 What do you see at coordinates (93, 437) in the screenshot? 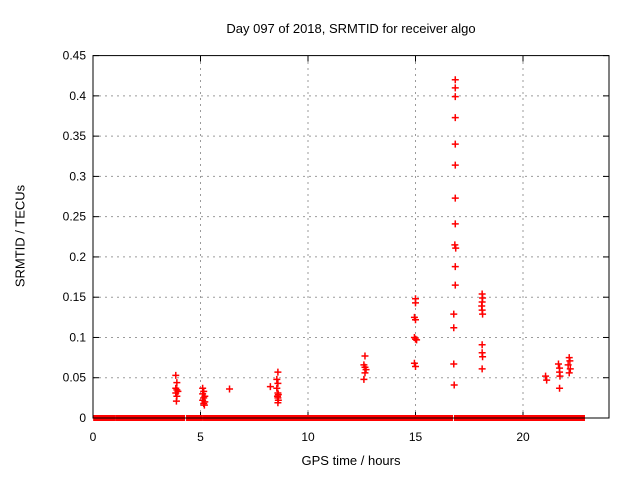
I see `x-tick-label: 0` at bounding box center [93, 437].